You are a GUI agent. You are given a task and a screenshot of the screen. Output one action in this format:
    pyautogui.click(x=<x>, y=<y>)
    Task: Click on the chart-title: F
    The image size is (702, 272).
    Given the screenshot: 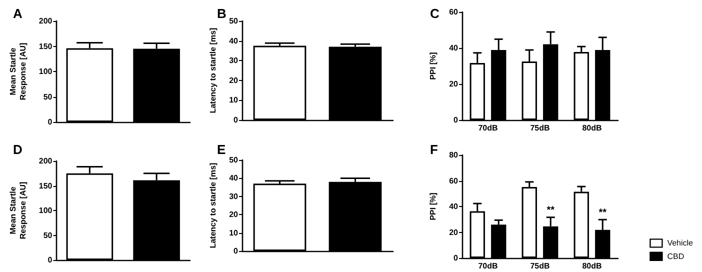 What is the action you would take?
    pyautogui.click(x=434, y=149)
    